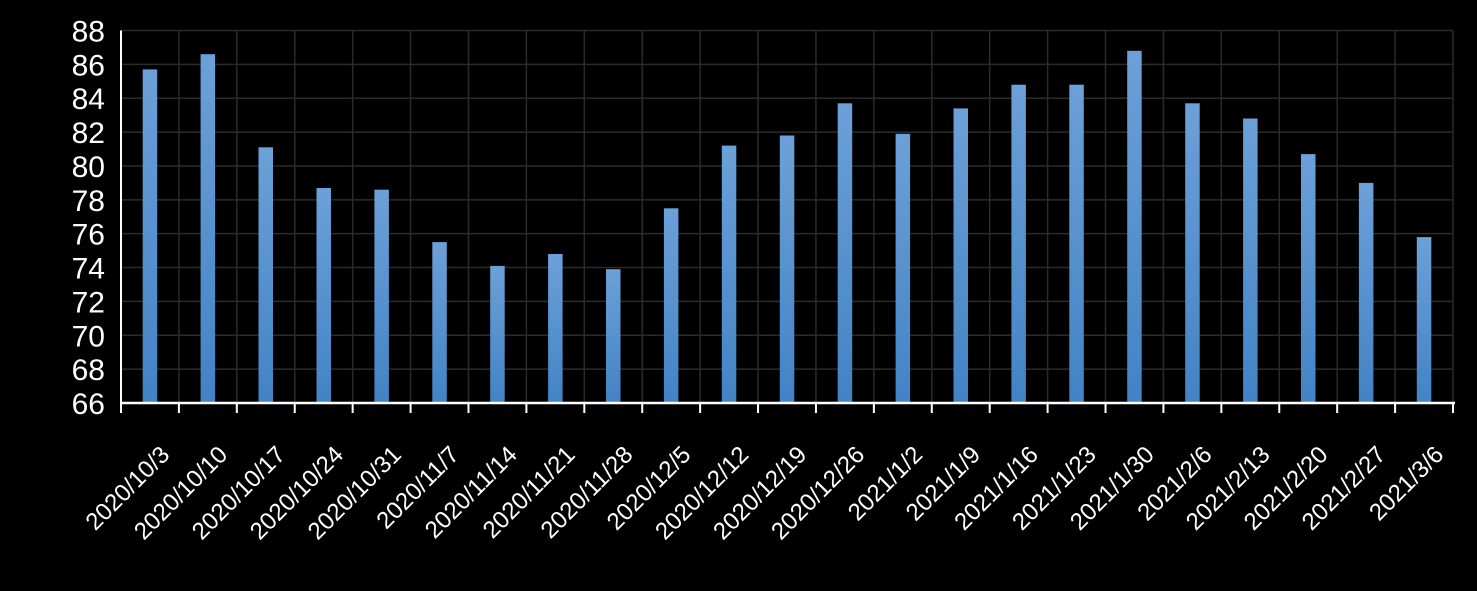  Describe the element at coordinates (88, 99) in the screenshot. I see `y-axis-label: 84` at that location.